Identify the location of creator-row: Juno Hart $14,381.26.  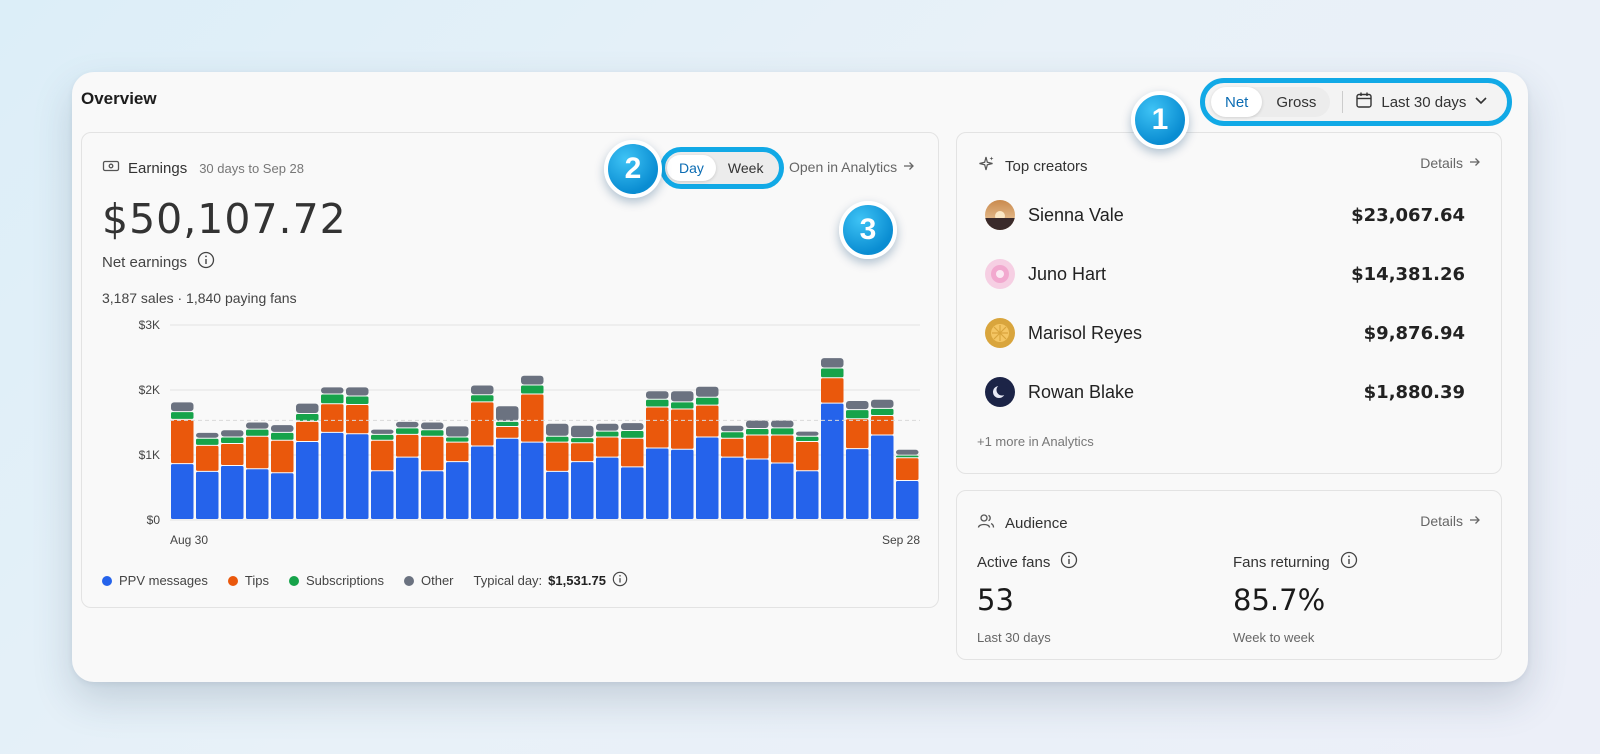
(1225, 274).